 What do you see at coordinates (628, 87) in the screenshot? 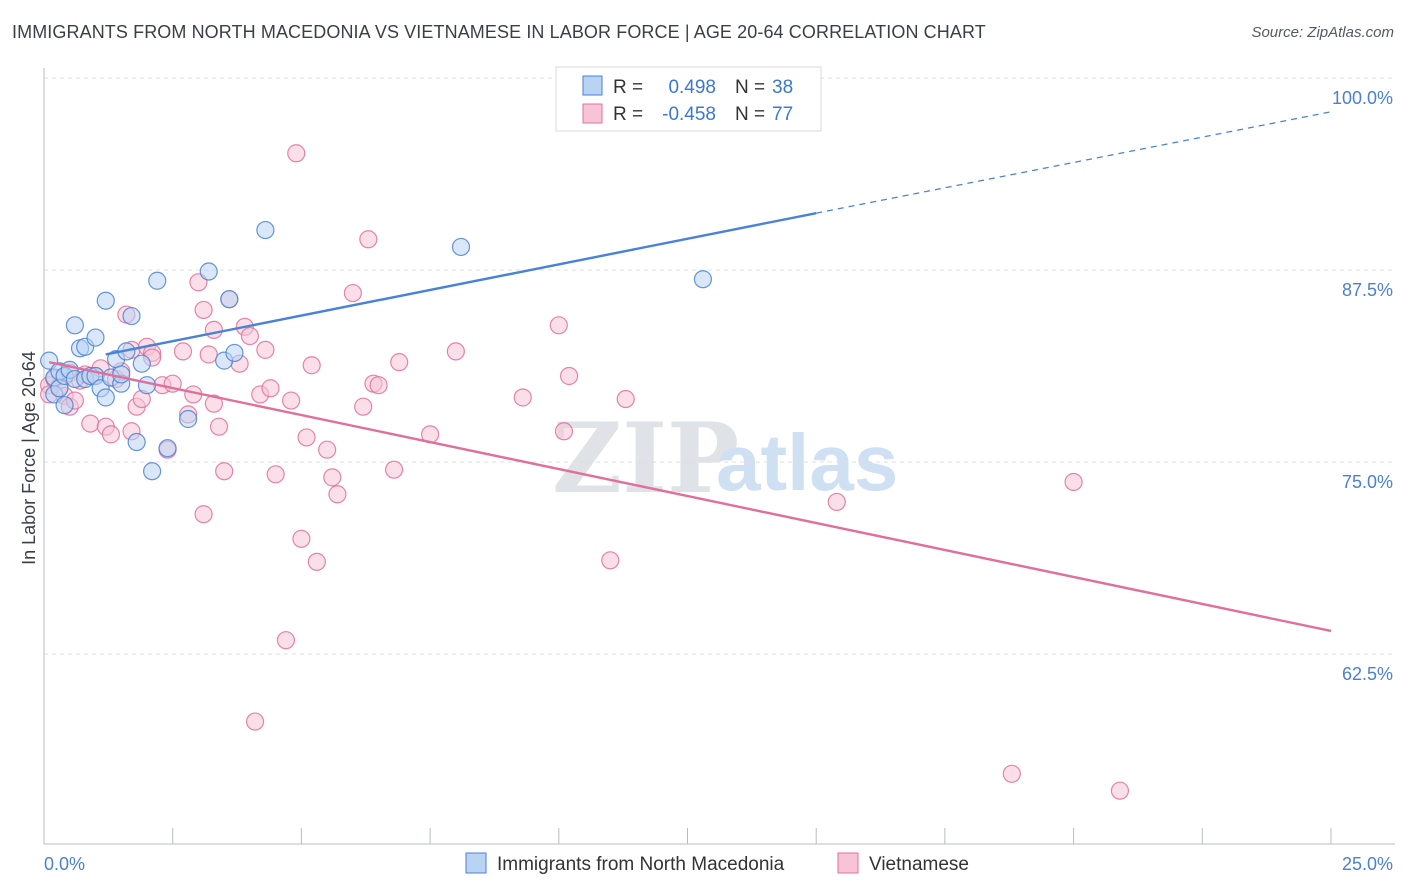
I see `legend-r-label-1: R =` at bounding box center [628, 87].